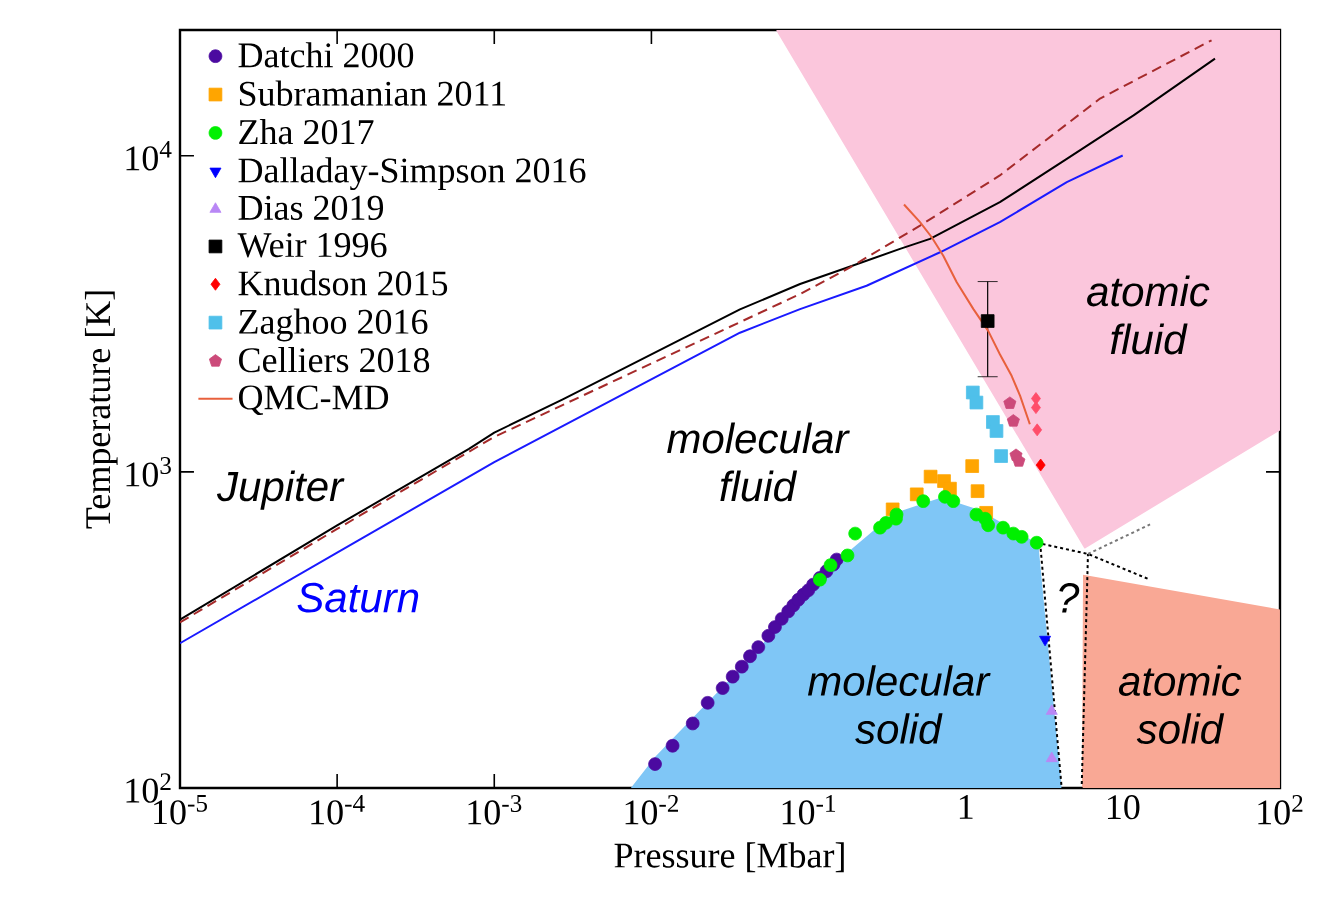 The height and width of the screenshot is (919, 1332). Describe the element at coordinates (311, 207) in the screenshot. I see `legend-label: Dias 2019` at that location.